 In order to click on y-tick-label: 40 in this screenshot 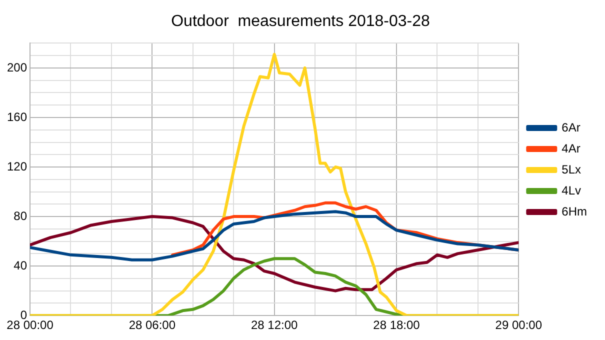, I will do `click(21, 265)`.